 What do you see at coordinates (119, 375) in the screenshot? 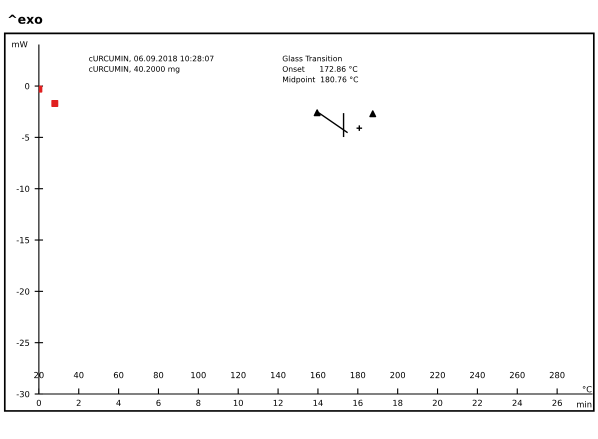
I see `x-tick-label: 60` at bounding box center [119, 375].